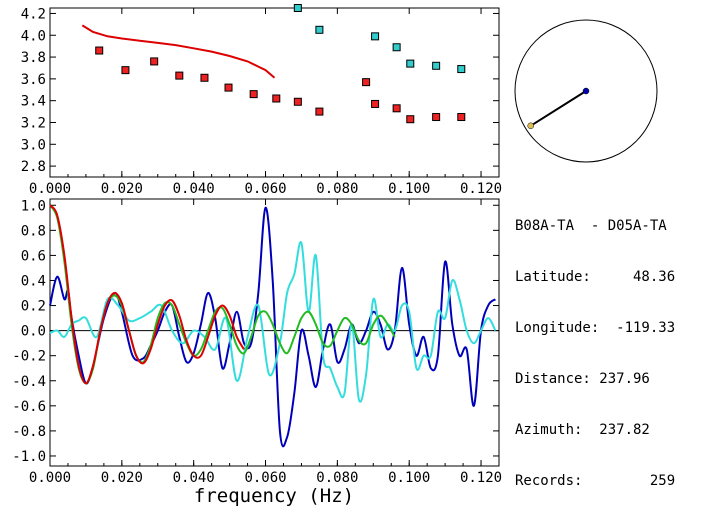 This screenshot has width=703, height=519. What do you see at coordinates (33, 80) in the screenshot?
I see `top-y-tick-label: 3.6` at bounding box center [33, 80].